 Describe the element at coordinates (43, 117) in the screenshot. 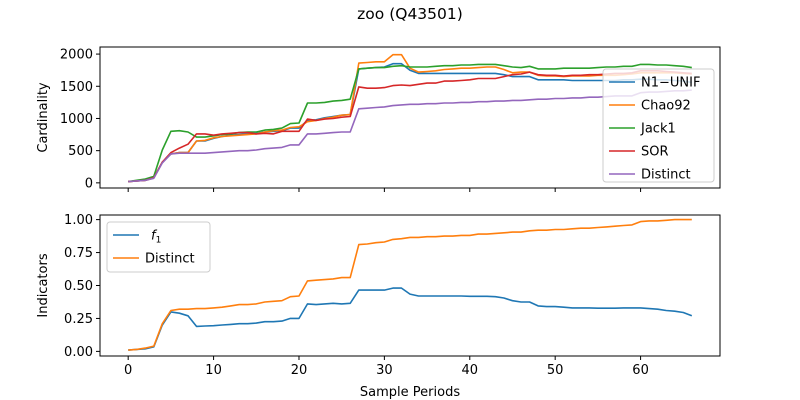

I see `y-axis-label: Cardinality` at that location.